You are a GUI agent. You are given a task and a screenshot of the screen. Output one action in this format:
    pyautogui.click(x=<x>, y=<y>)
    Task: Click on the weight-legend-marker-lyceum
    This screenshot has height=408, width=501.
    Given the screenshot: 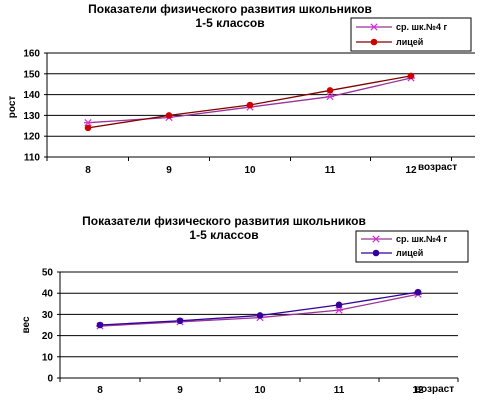 What is the action you would take?
    pyautogui.click(x=376, y=253)
    